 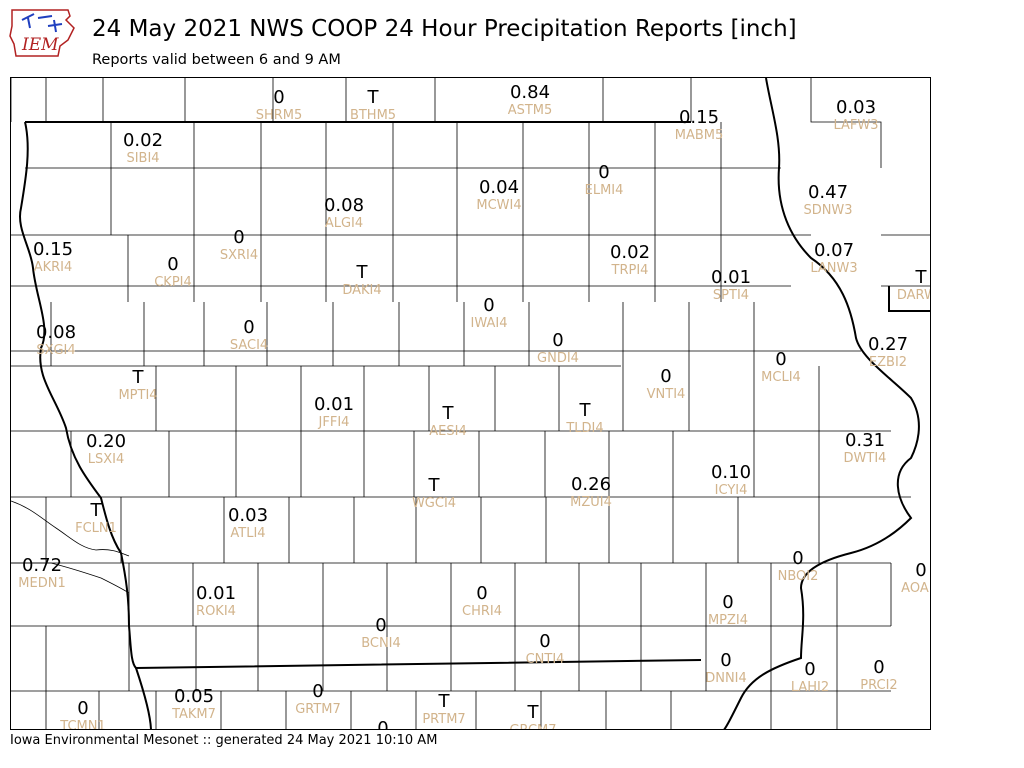 What do you see at coordinates (545, 659) in the screenshot?
I see `station-id-label: CNTI4` at bounding box center [545, 659].